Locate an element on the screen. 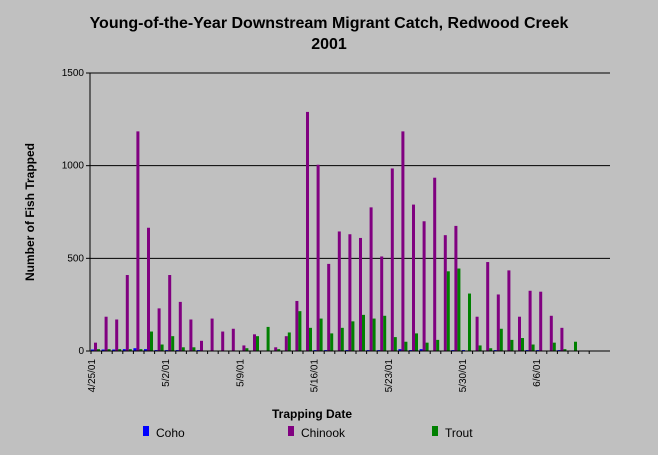  legend-label-chinook: Chinook is located at coordinates (323, 433).